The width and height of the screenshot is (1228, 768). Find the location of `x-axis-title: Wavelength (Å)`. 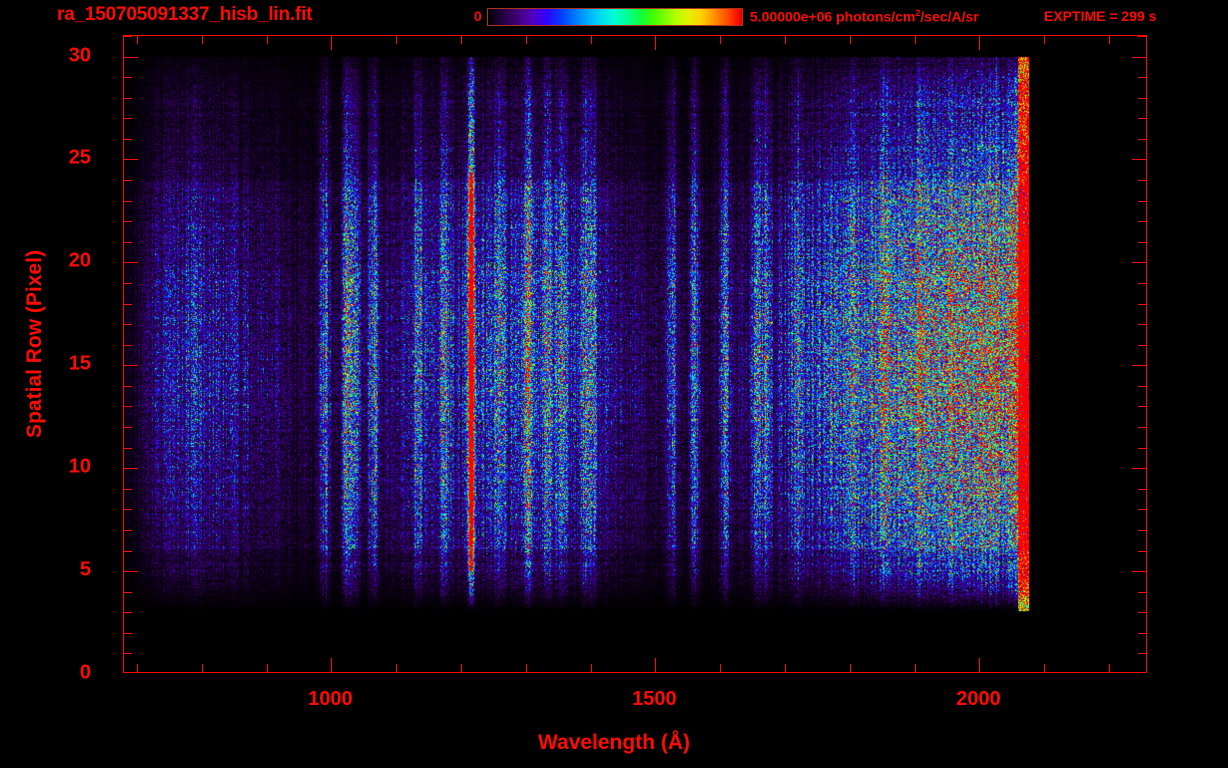

x-axis-title: Wavelength (Å) is located at coordinates (614, 742).